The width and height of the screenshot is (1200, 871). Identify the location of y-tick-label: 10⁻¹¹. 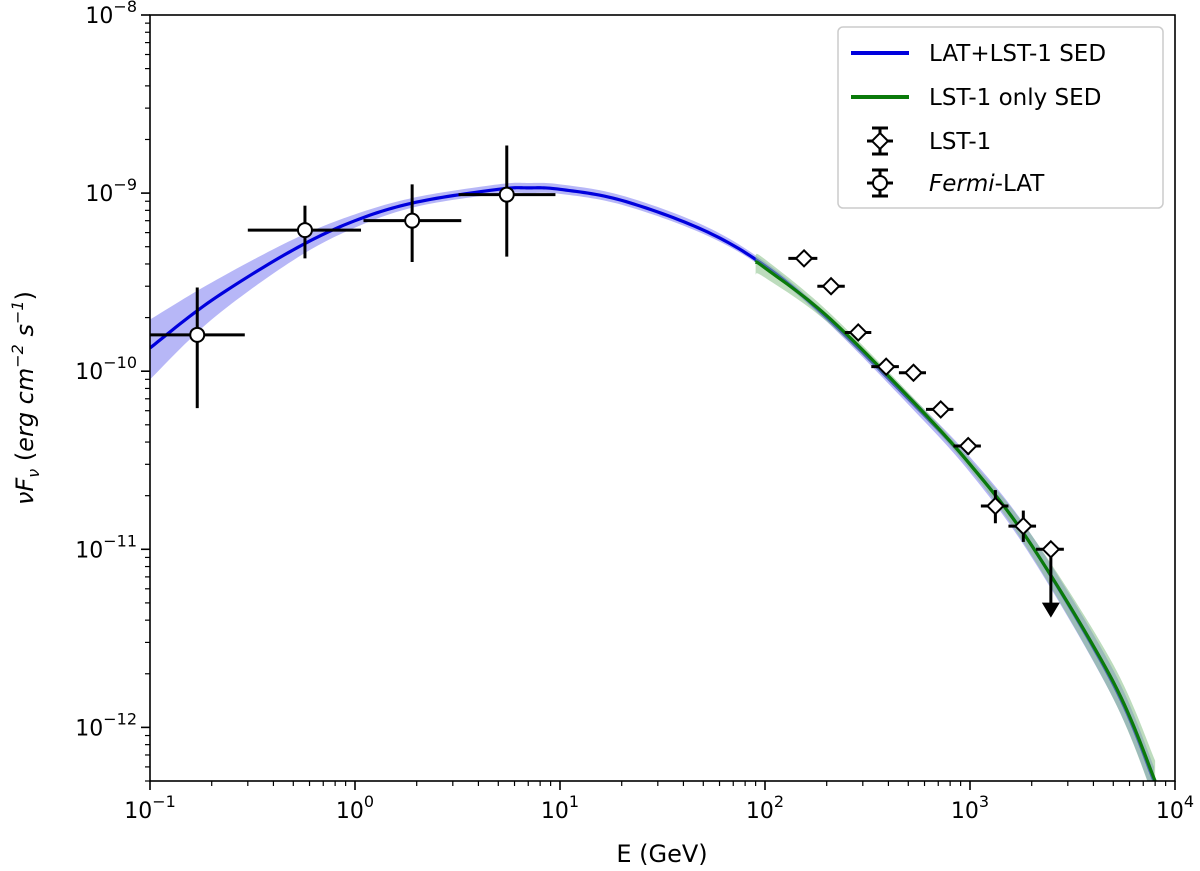
(106, 547).